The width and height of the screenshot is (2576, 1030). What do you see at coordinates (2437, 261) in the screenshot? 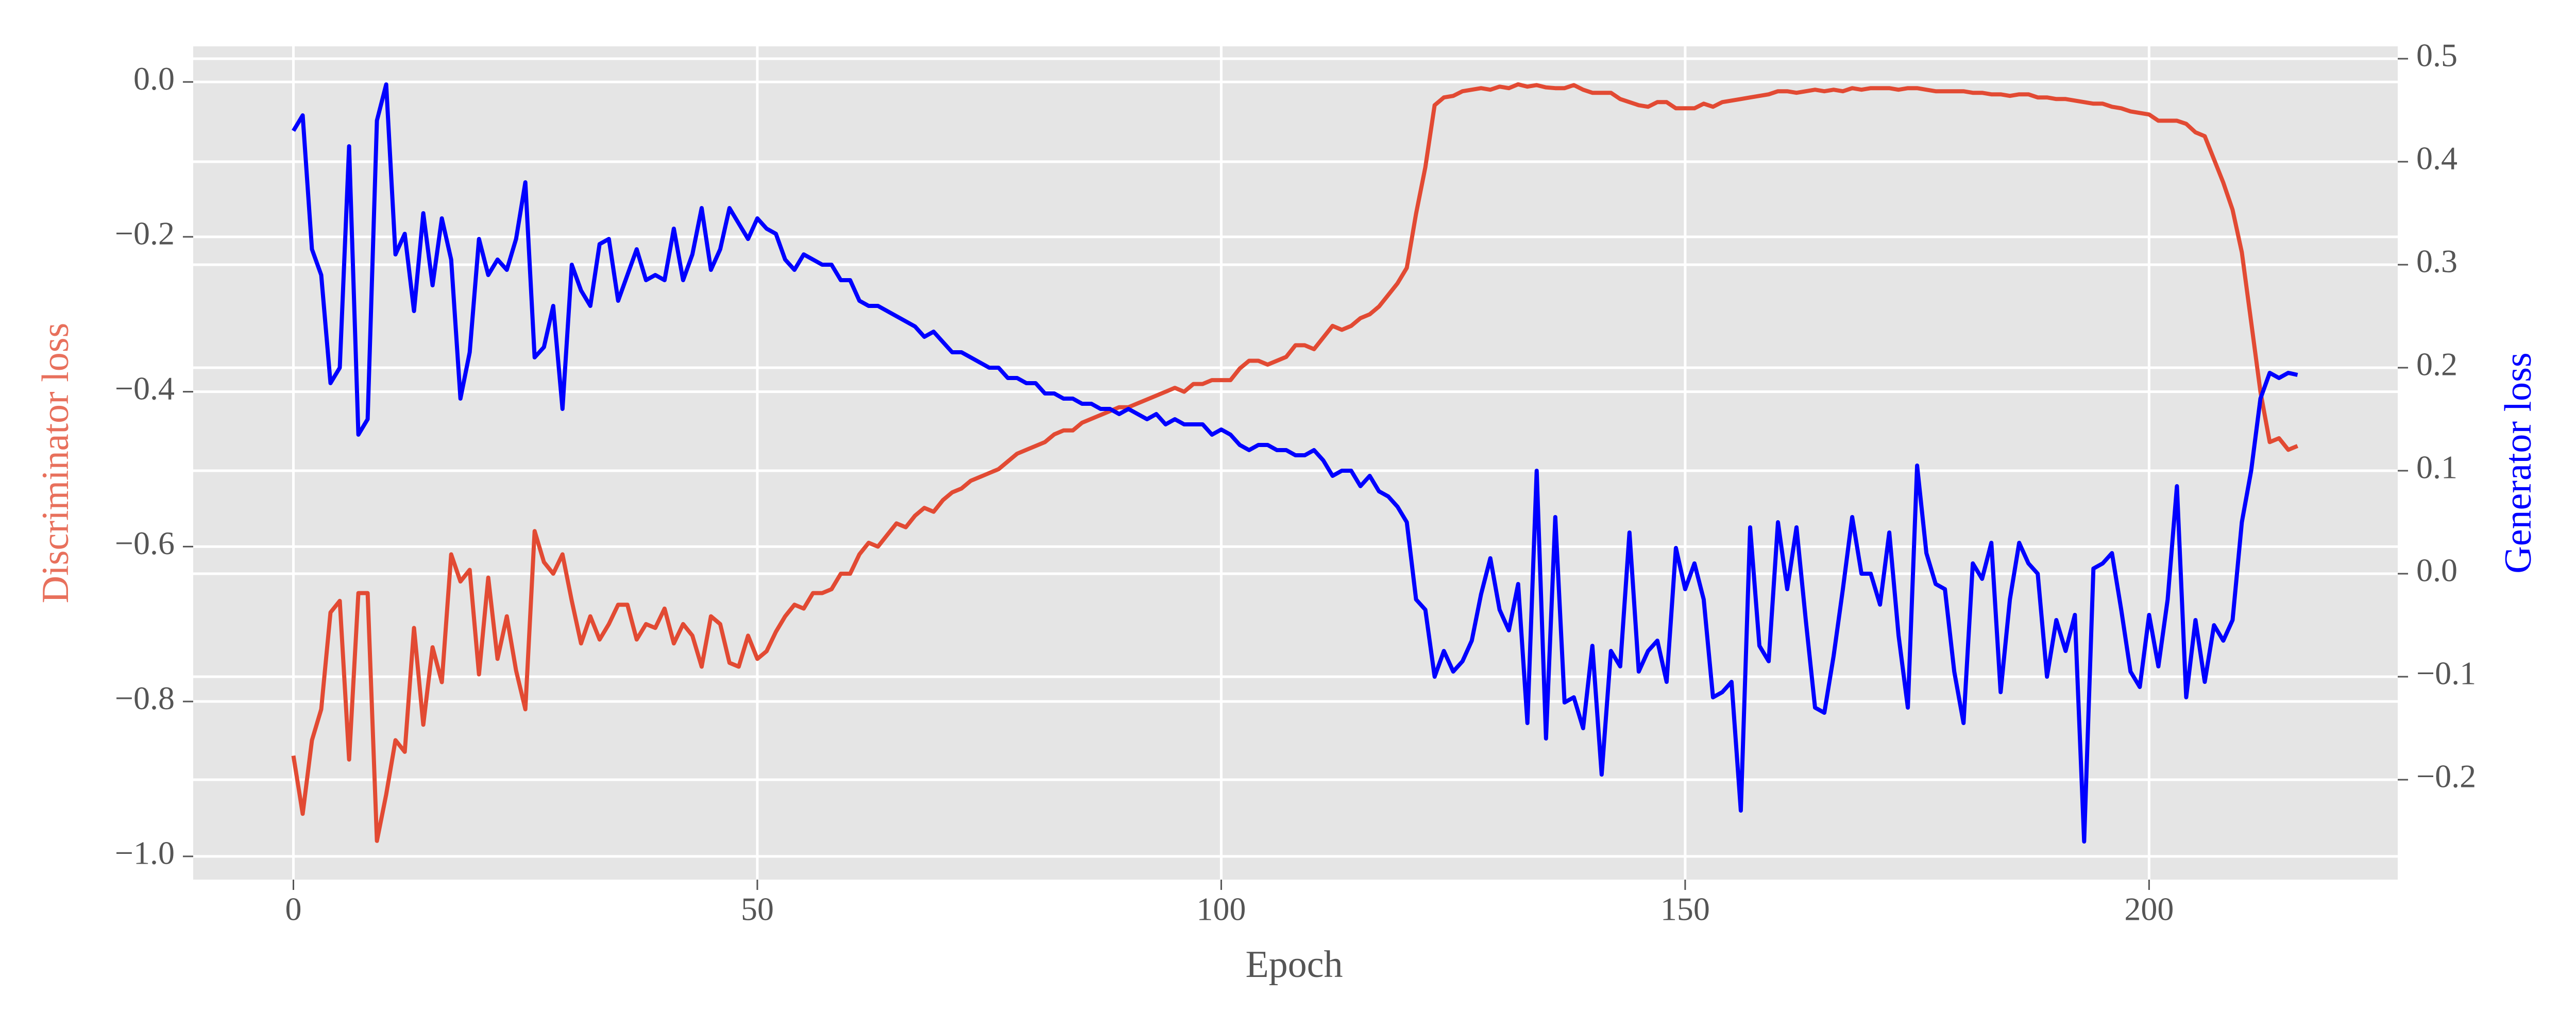
I see `y2-tick-label: 0.3` at bounding box center [2437, 261].